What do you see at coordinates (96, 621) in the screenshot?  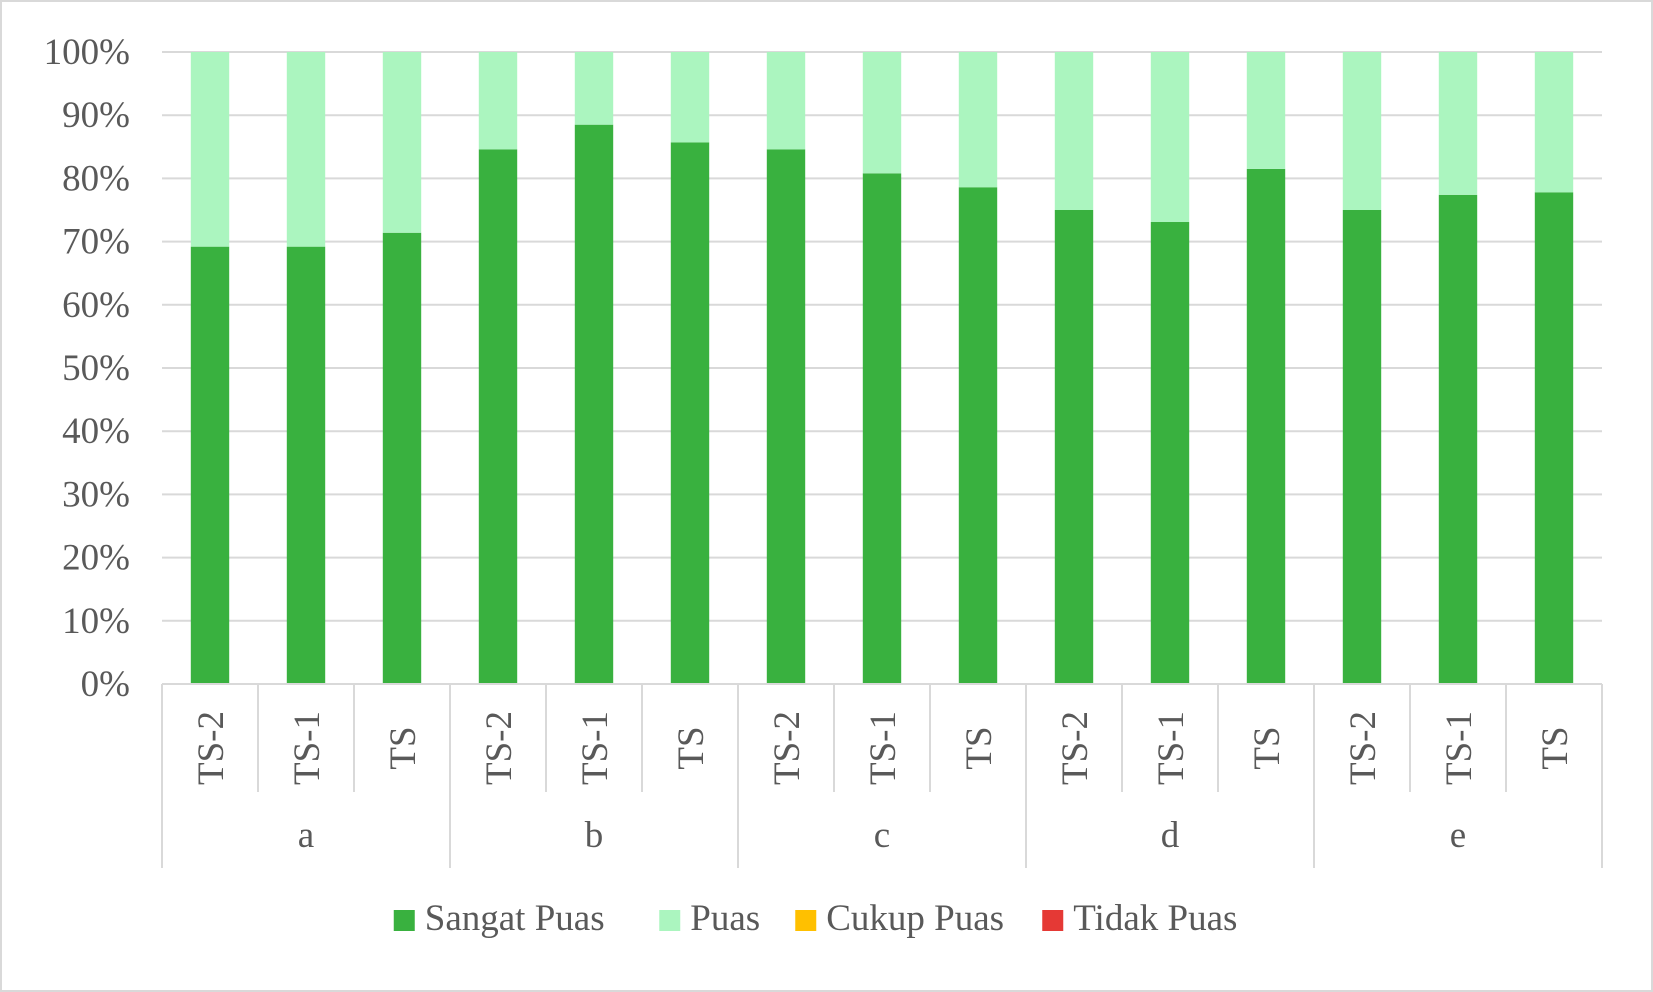 I see `y-tick-label: 10%` at bounding box center [96, 621].